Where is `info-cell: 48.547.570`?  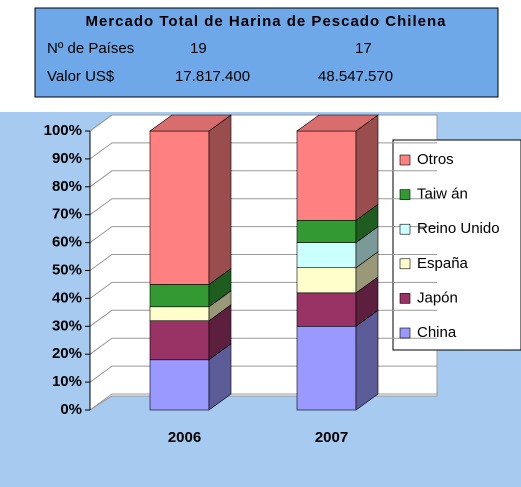 info-cell: 48.547.570 is located at coordinates (355, 76).